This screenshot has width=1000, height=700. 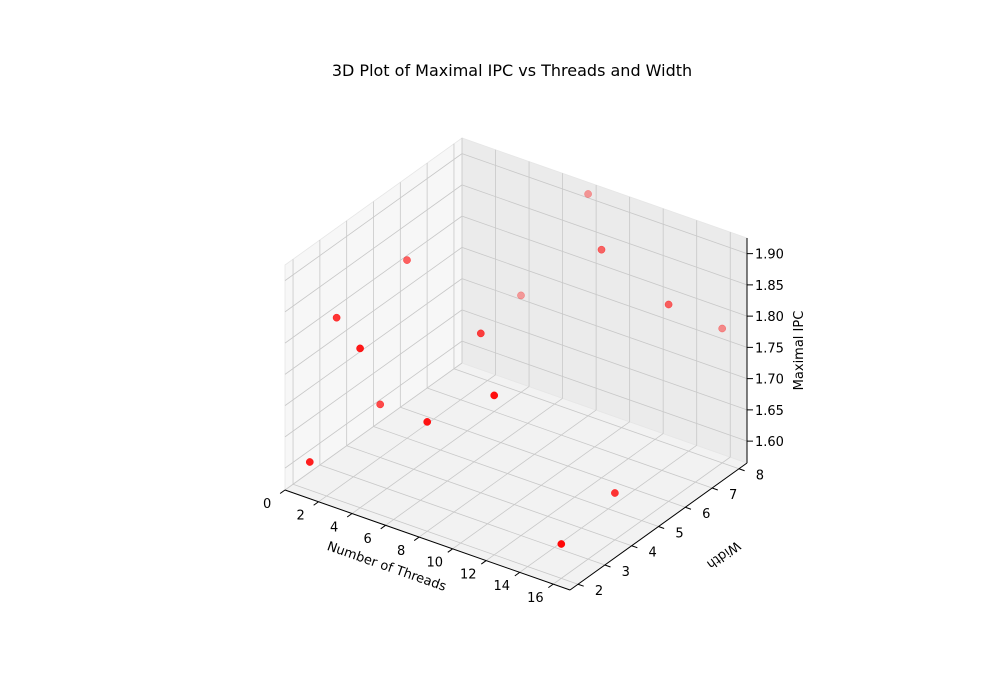 I want to click on x-tick-label: 6, so click(x=368, y=539).